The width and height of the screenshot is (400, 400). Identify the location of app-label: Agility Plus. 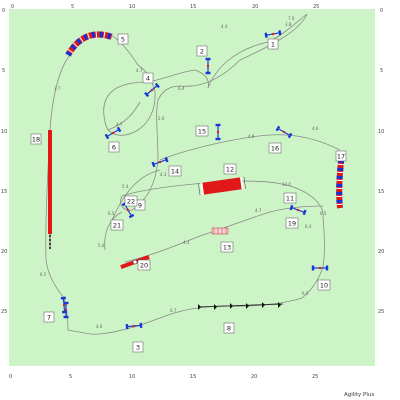
(359, 395).